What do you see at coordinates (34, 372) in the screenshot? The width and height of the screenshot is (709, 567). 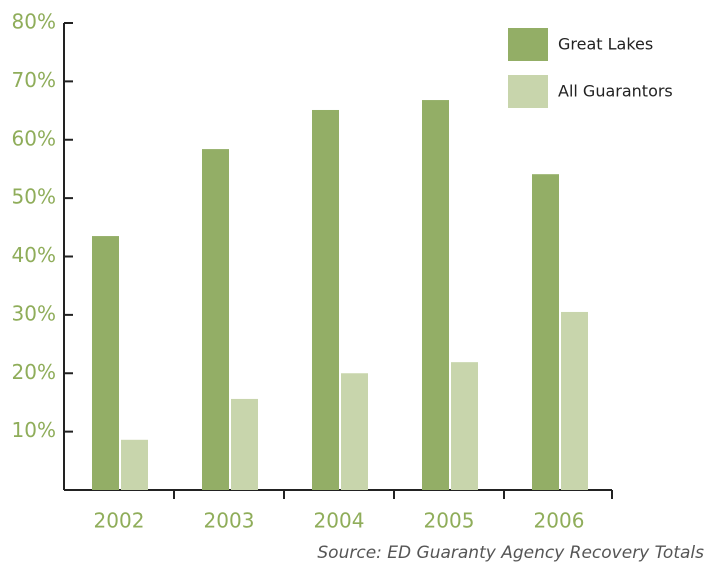 I see `y-tick-label: 20%` at bounding box center [34, 372].